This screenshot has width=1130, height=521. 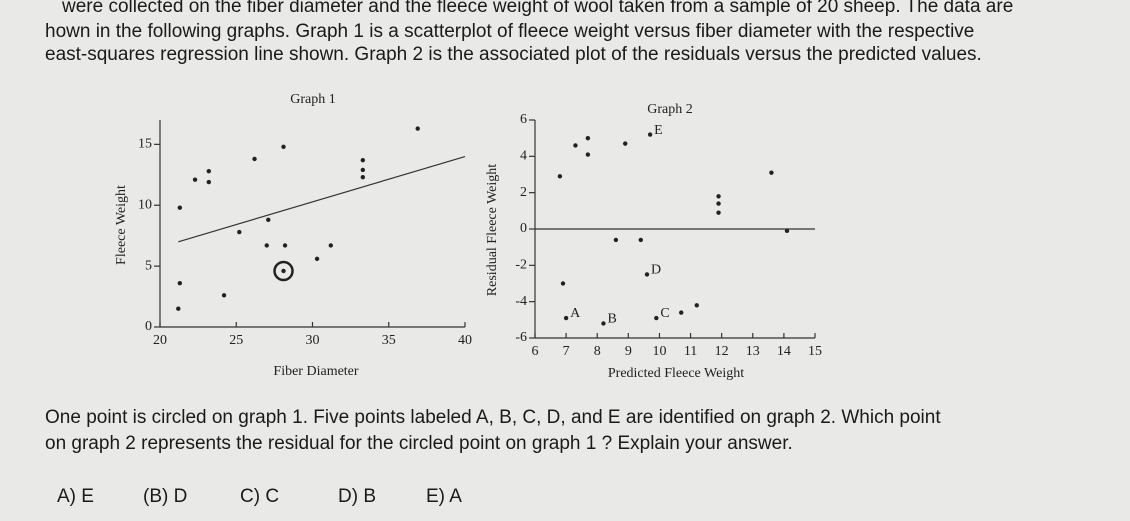 I want to click on x-tick-label: 30, so click(x=313, y=340).